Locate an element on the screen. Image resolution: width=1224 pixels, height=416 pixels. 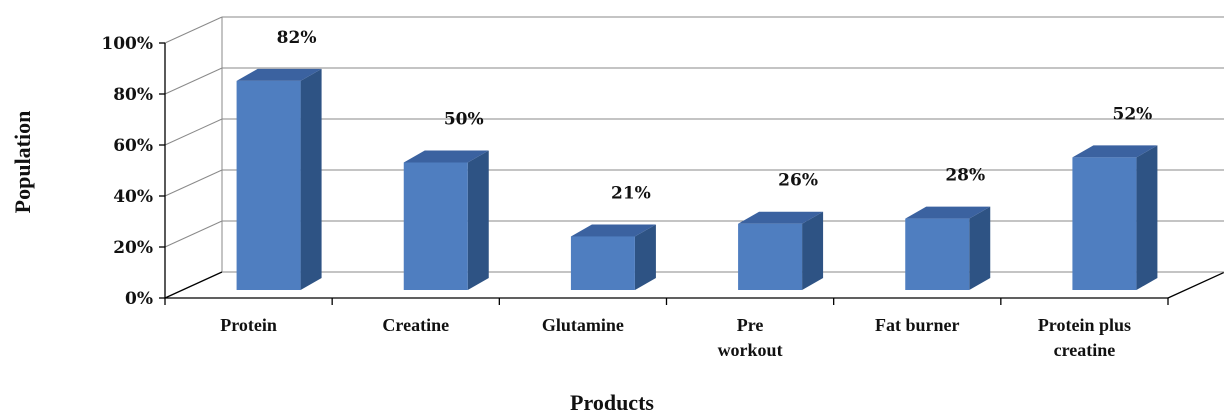
bar-protein-plus-creatine is located at coordinates (1115, 217).